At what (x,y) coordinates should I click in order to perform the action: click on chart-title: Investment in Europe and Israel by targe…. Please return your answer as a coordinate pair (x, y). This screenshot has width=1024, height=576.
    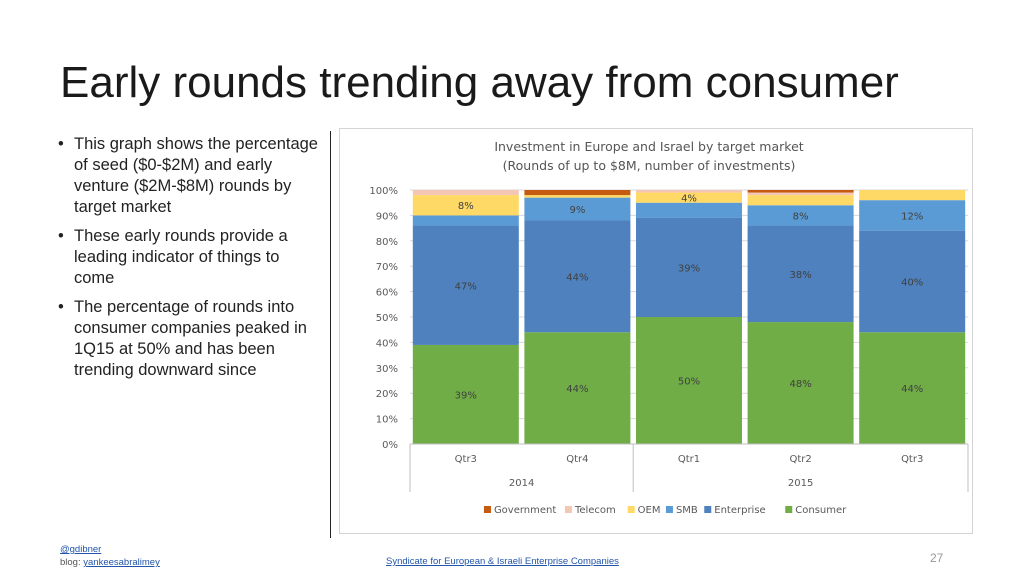
    Looking at the image, I should click on (648, 146).